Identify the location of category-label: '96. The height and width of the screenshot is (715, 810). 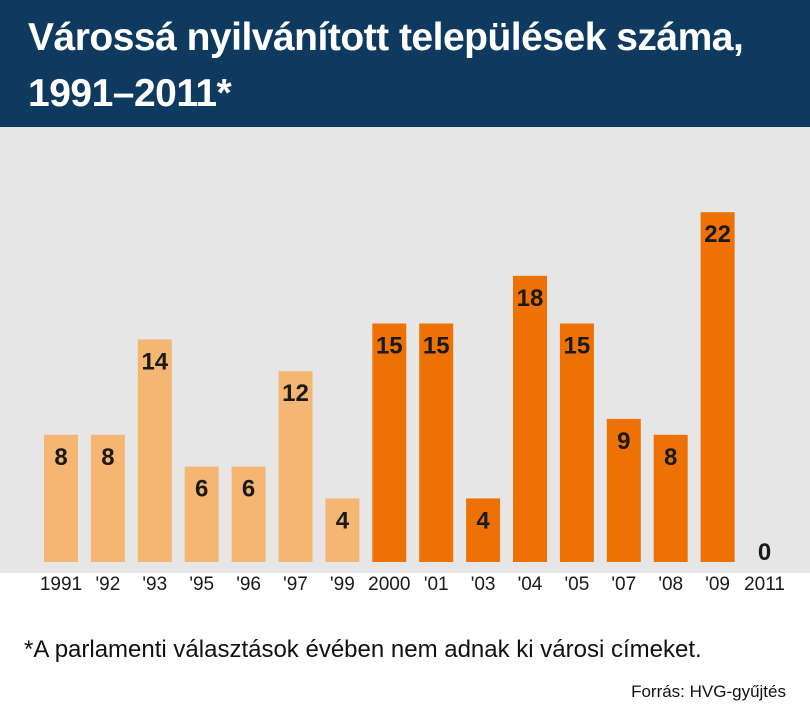
(248, 584).